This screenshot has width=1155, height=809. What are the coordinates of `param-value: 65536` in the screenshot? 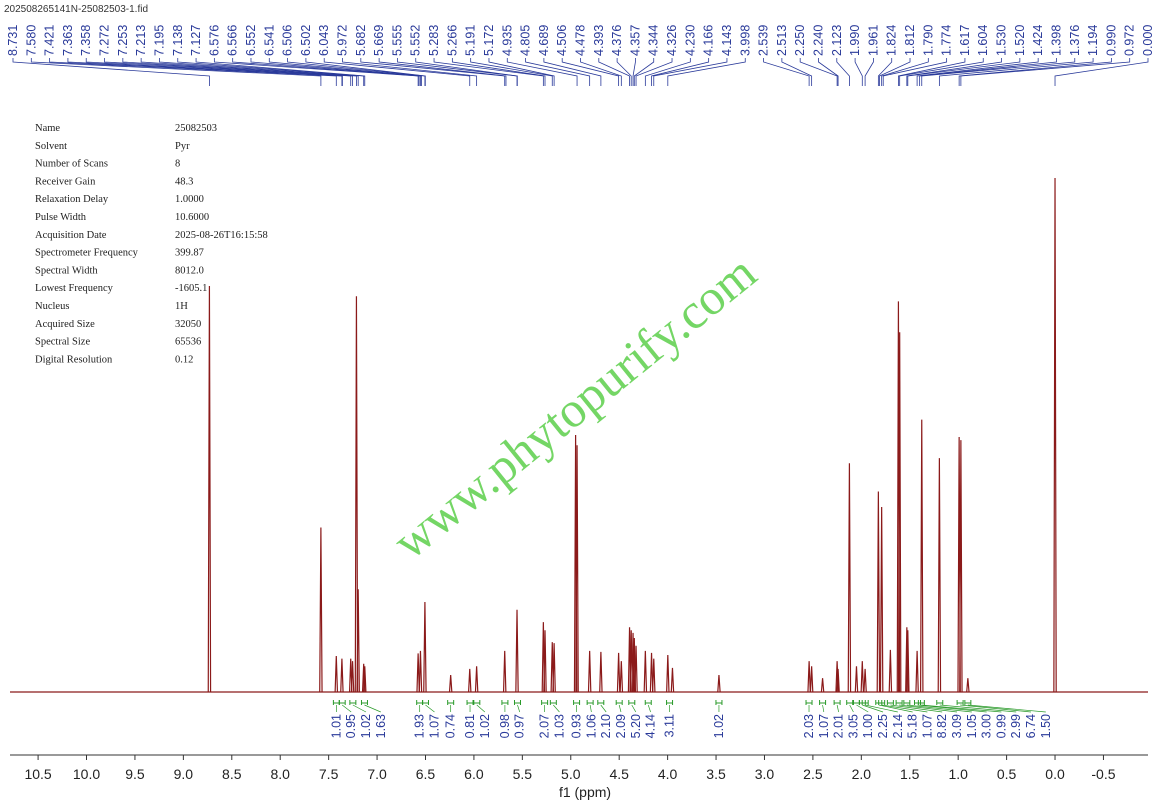 It's located at (188, 342).